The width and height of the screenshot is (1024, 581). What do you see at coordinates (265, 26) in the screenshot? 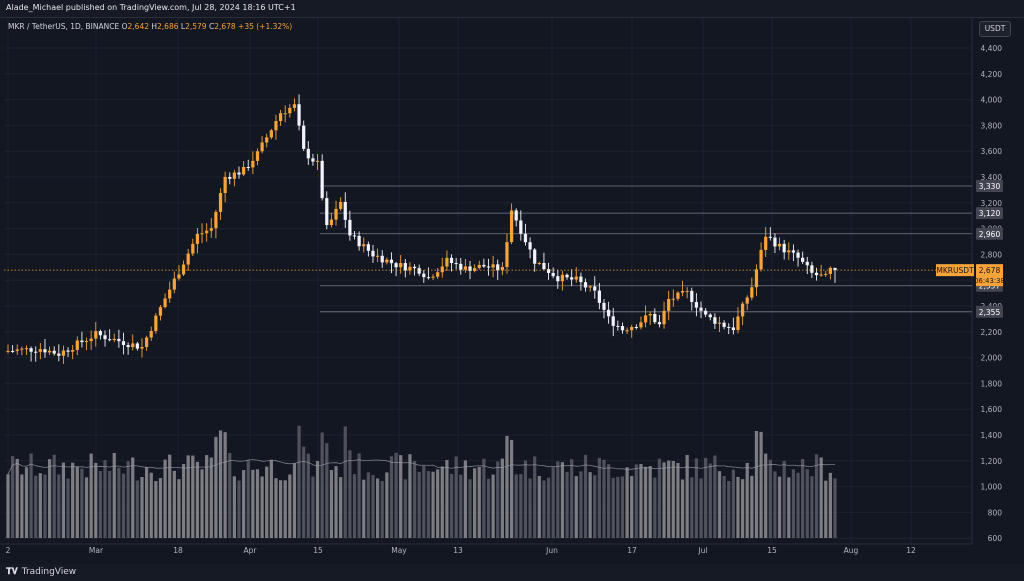
I see `legend-part: +35 (+1.32%)` at bounding box center [265, 26].